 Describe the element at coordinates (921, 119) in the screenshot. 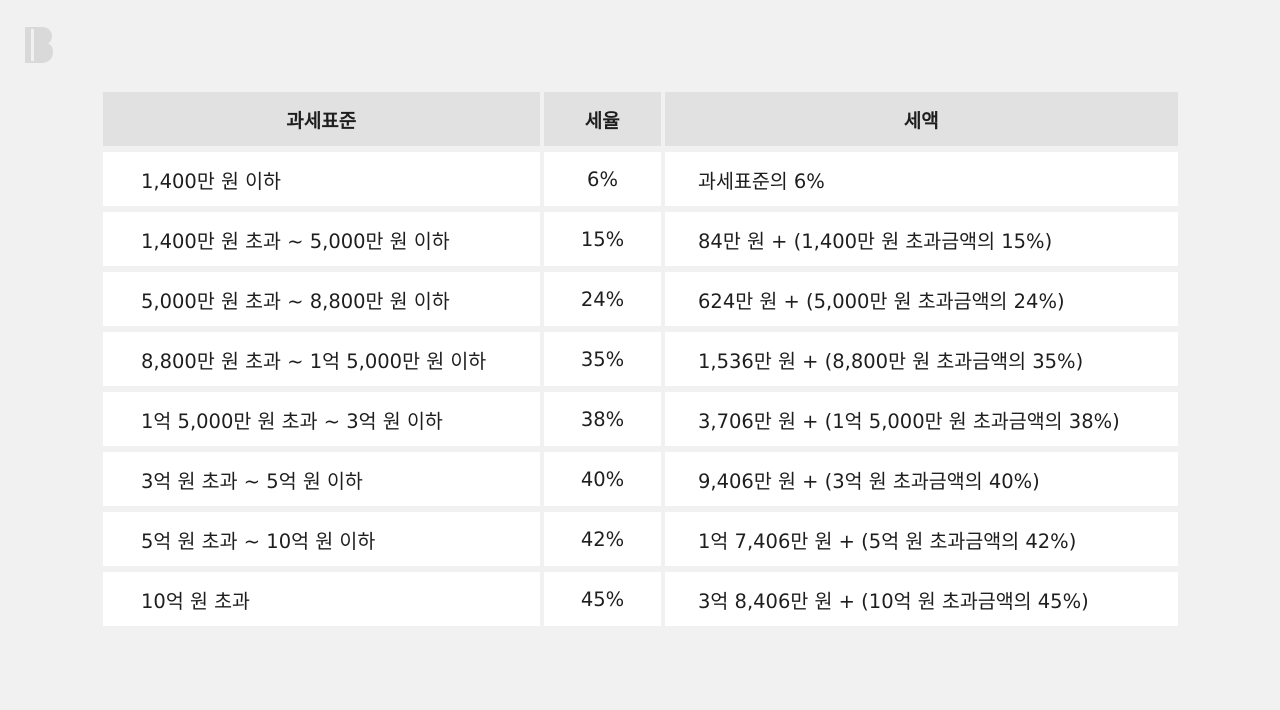

I see `header-tax-amount: 세액` at that location.